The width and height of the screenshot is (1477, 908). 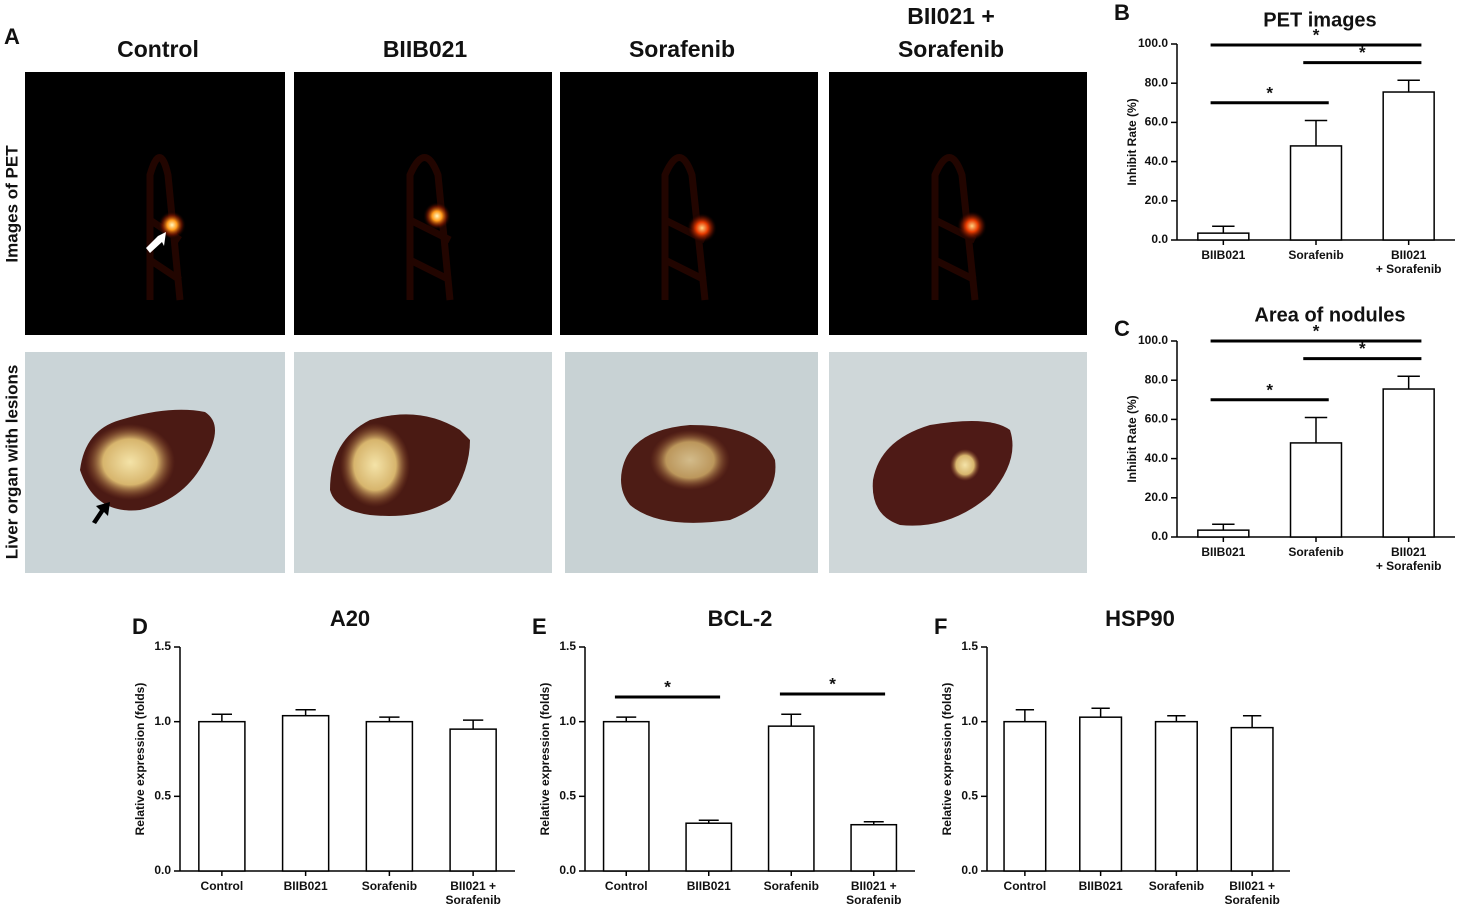 I want to click on row-label: Liver organ with lesions, so click(x=11, y=462).